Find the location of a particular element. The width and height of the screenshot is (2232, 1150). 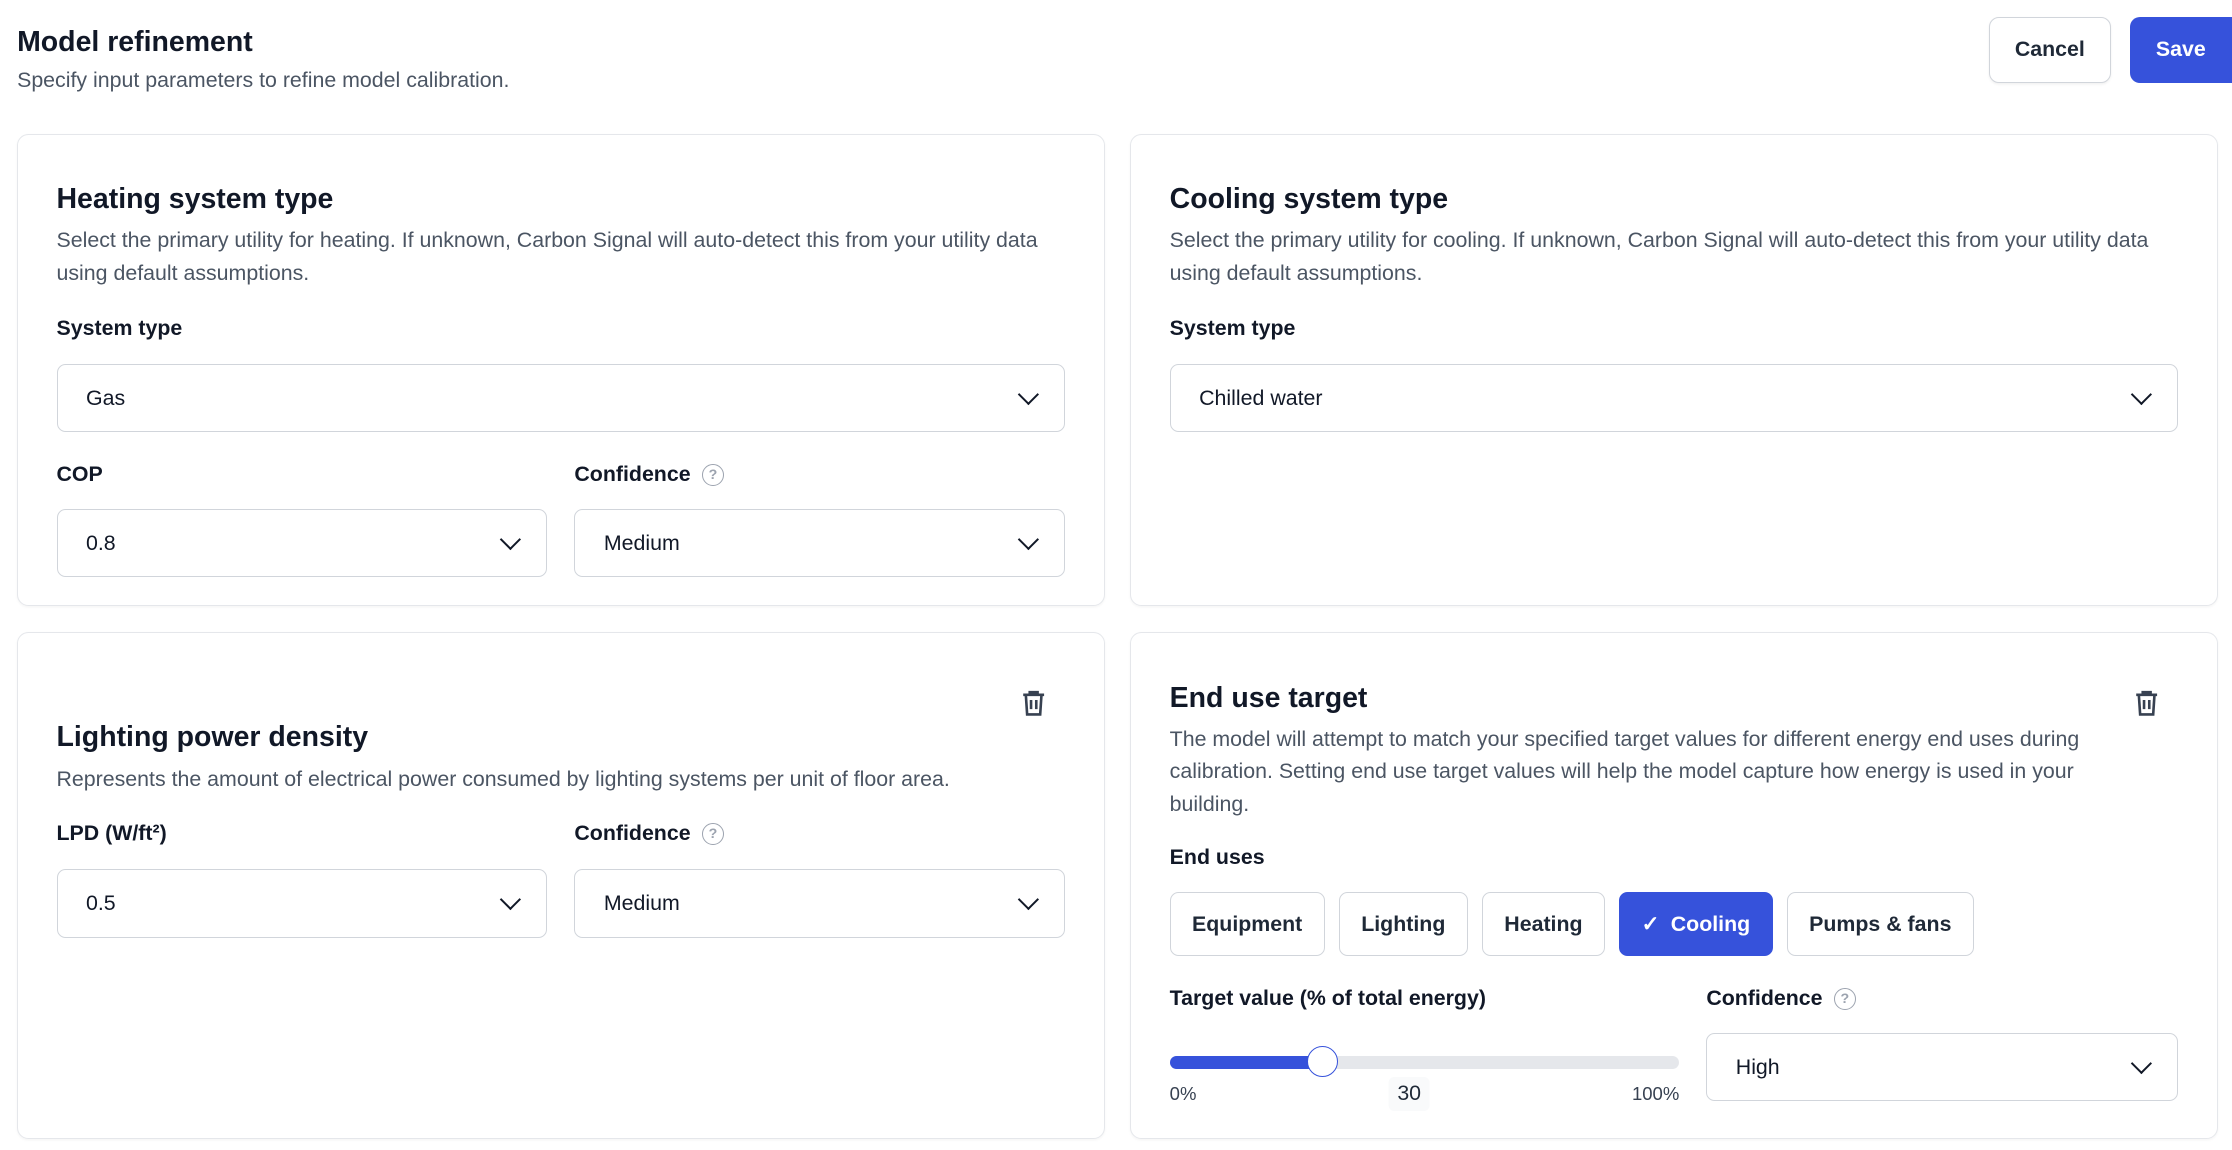

save-button: Save is located at coordinates (2180, 50).